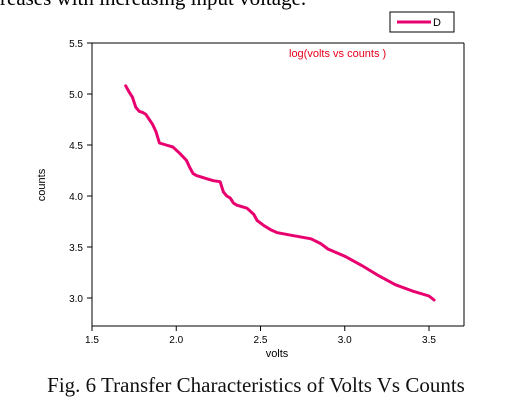 Image resolution: width=512 pixels, height=405 pixels. What do you see at coordinates (42, 184) in the screenshot?
I see `y-axis-label: counts` at bounding box center [42, 184].